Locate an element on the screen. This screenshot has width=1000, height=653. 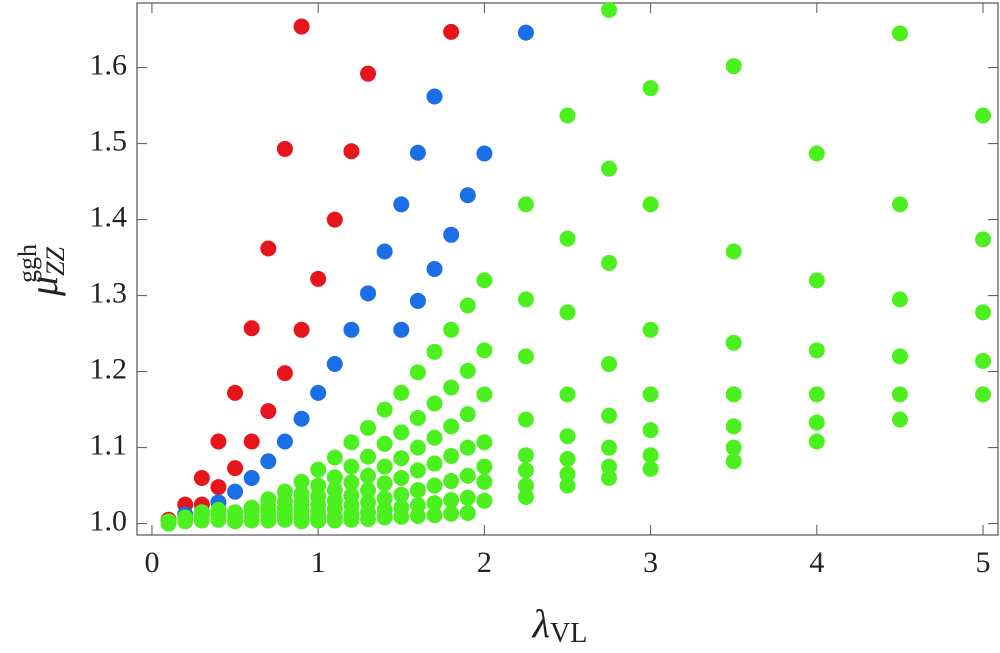
x-tick-label: 1 is located at coordinates (318, 562).